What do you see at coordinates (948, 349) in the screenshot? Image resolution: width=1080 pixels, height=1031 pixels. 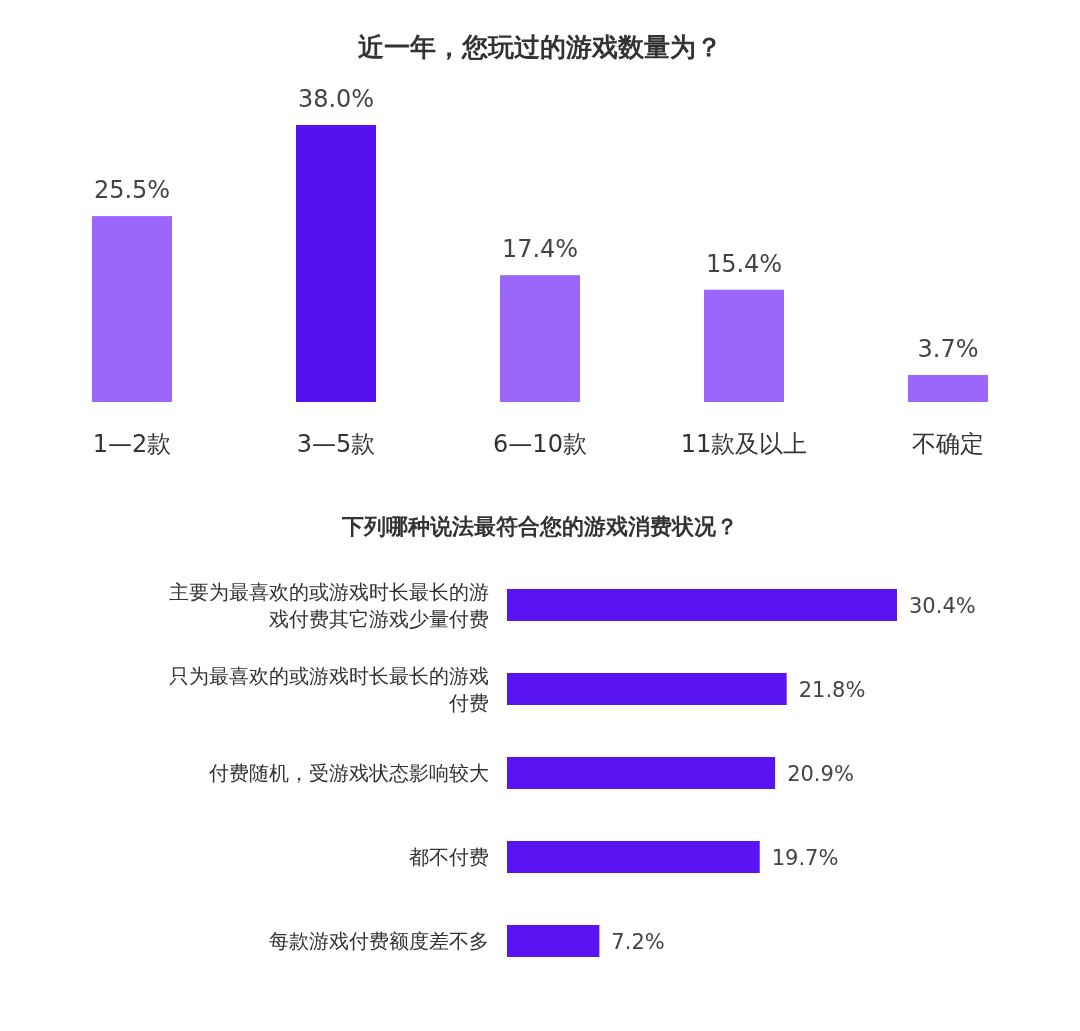 I see `data-label: 3.7%` at bounding box center [948, 349].